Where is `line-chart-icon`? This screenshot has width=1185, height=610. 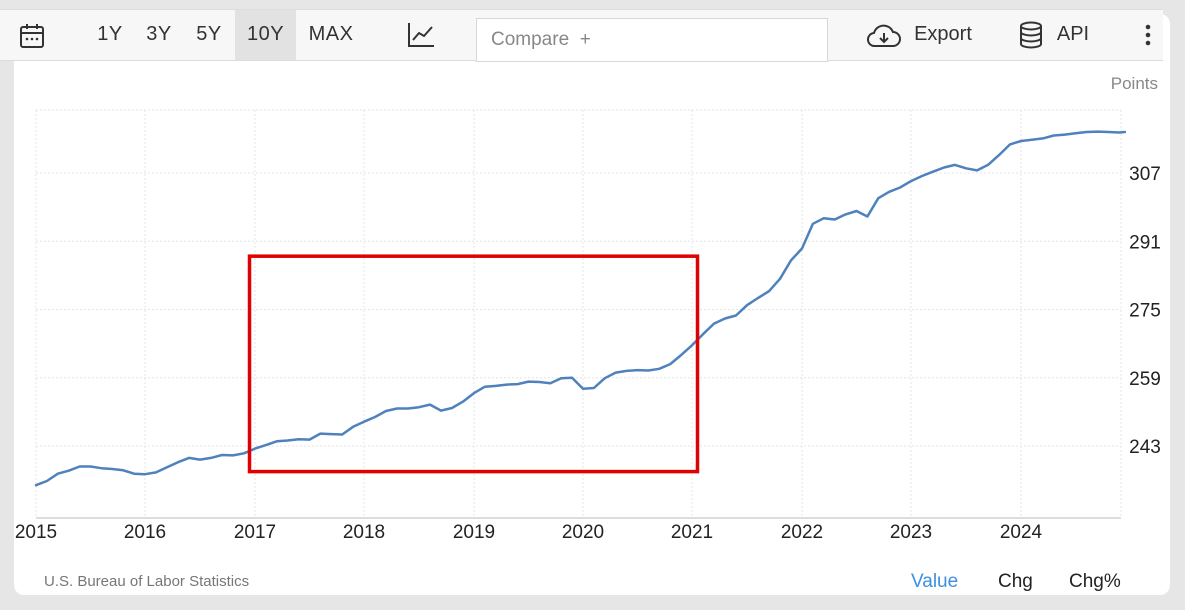
line-chart-icon is located at coordinates (421, 37).